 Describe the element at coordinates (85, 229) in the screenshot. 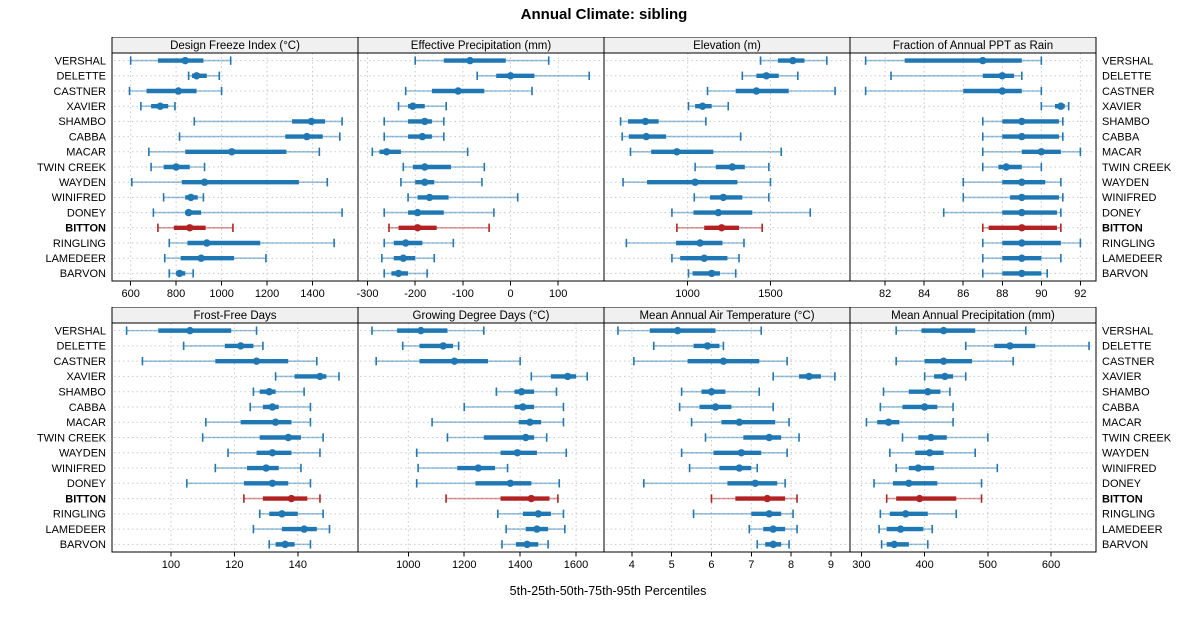

I see `station-label-left: BITTON` at that location.